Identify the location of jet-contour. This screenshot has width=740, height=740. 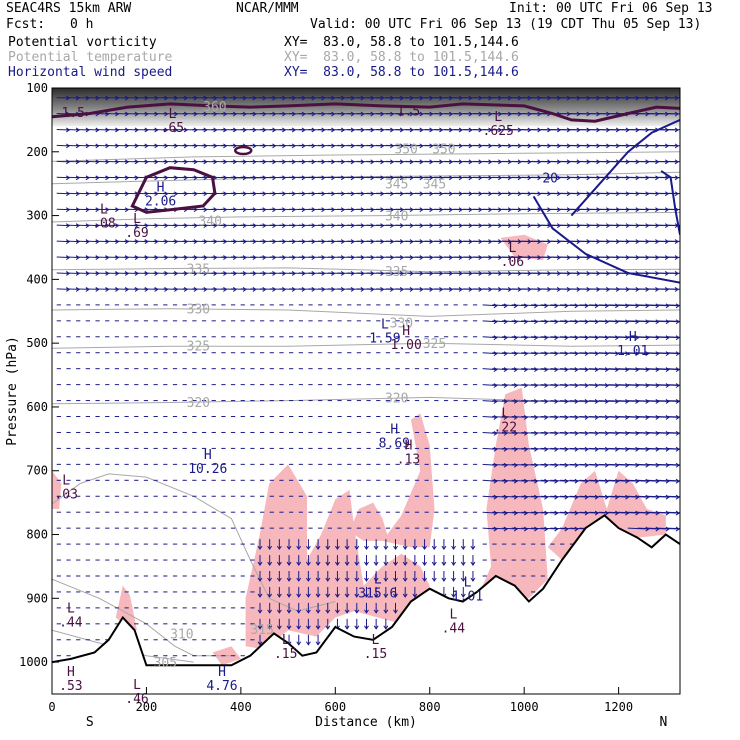
(670, 202).